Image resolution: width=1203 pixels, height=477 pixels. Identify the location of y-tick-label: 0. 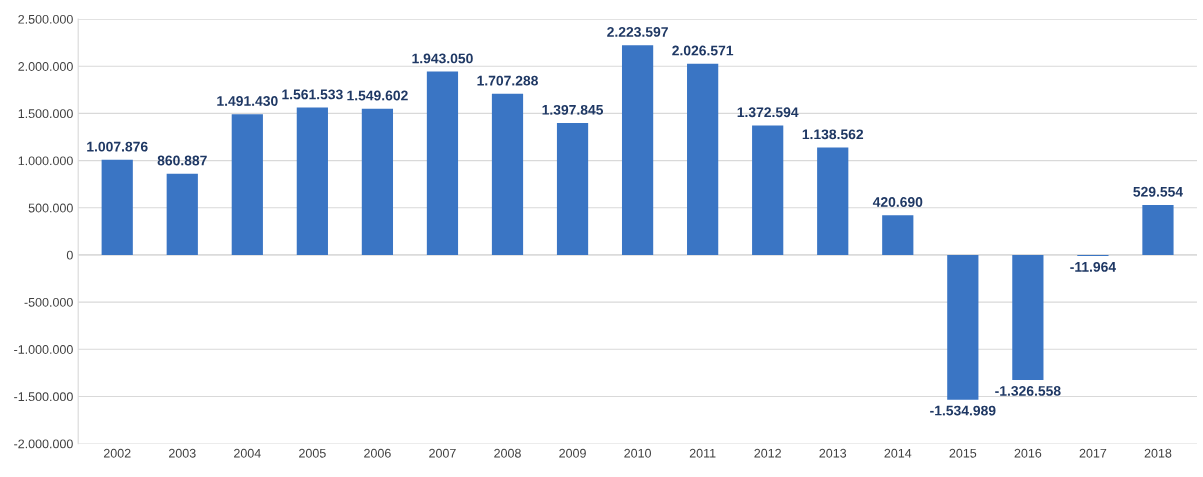
(69, 255).